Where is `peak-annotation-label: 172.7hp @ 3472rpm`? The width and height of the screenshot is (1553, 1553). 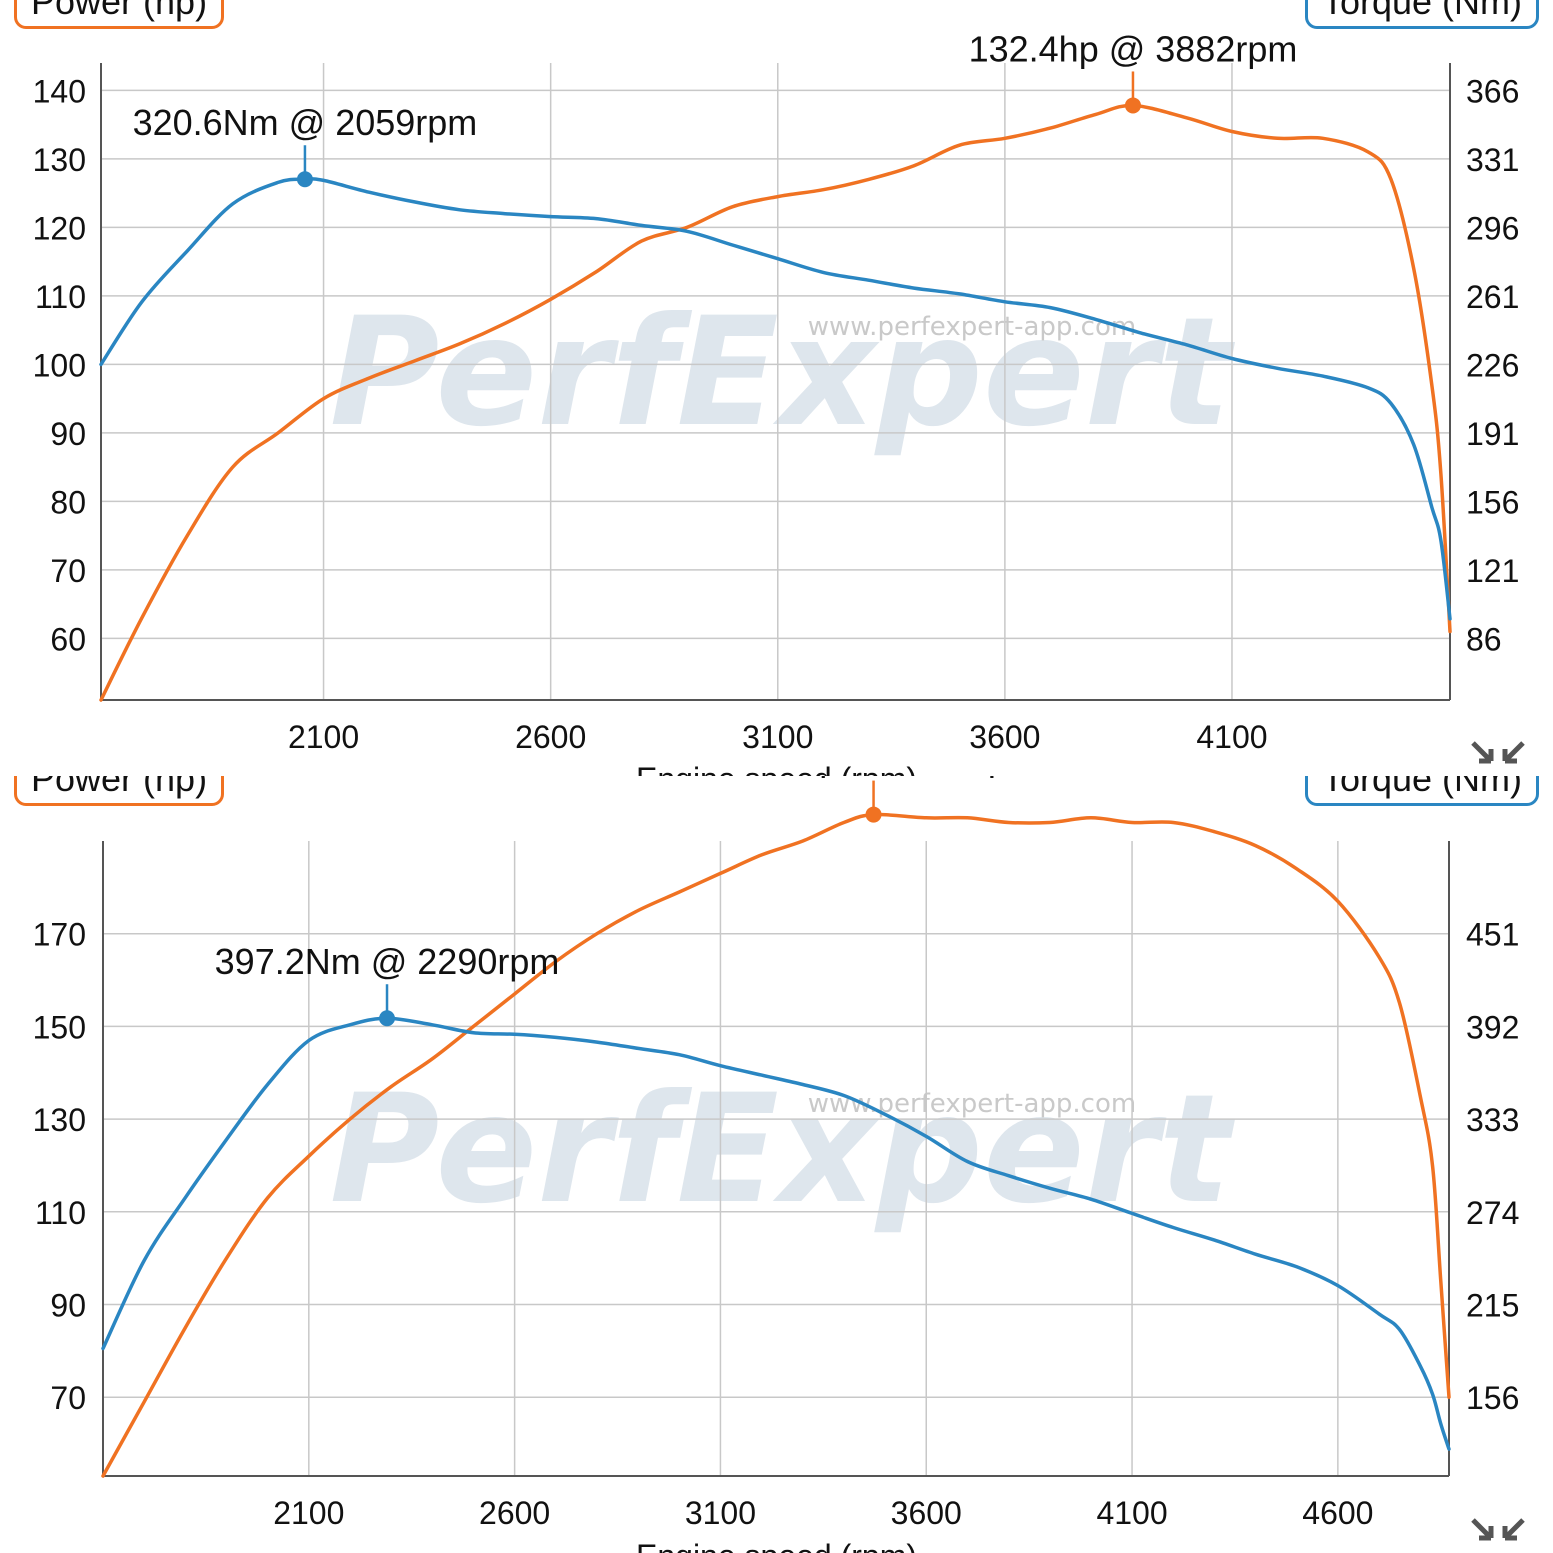
peak-annotation-label: 172.7hp @ 3472rpm is located at coordinates (873, 777).